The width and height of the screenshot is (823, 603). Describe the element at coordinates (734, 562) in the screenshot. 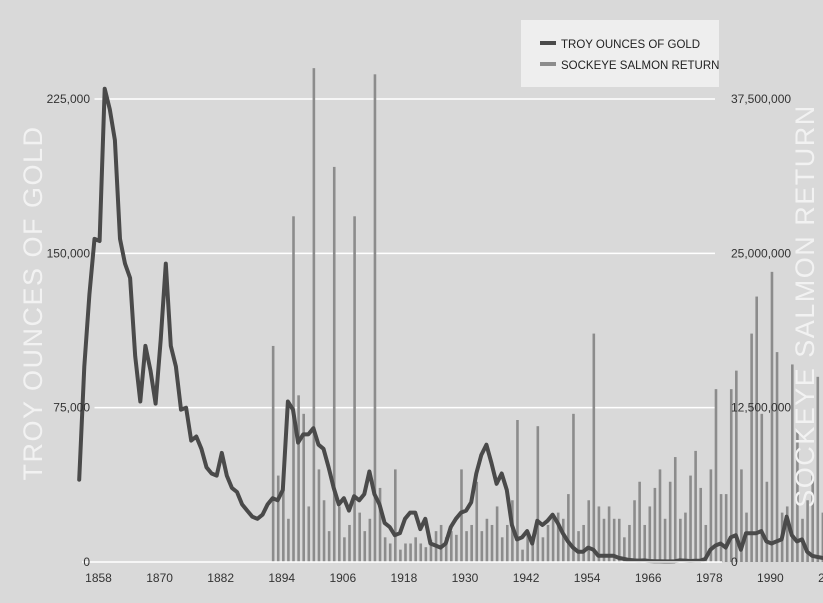

I see `right-tick-label: 0` at that location.